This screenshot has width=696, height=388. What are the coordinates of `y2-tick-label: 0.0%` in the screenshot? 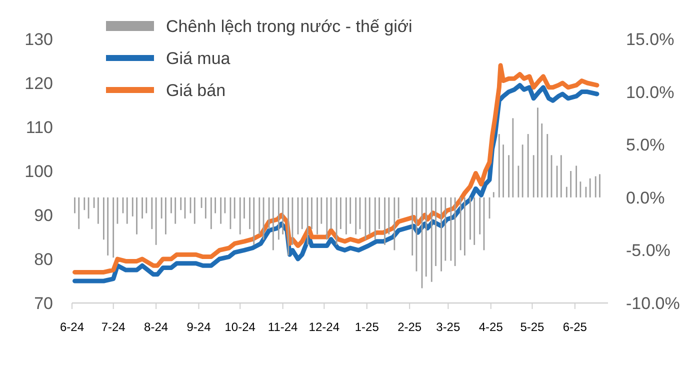 It's located at (645, 198).